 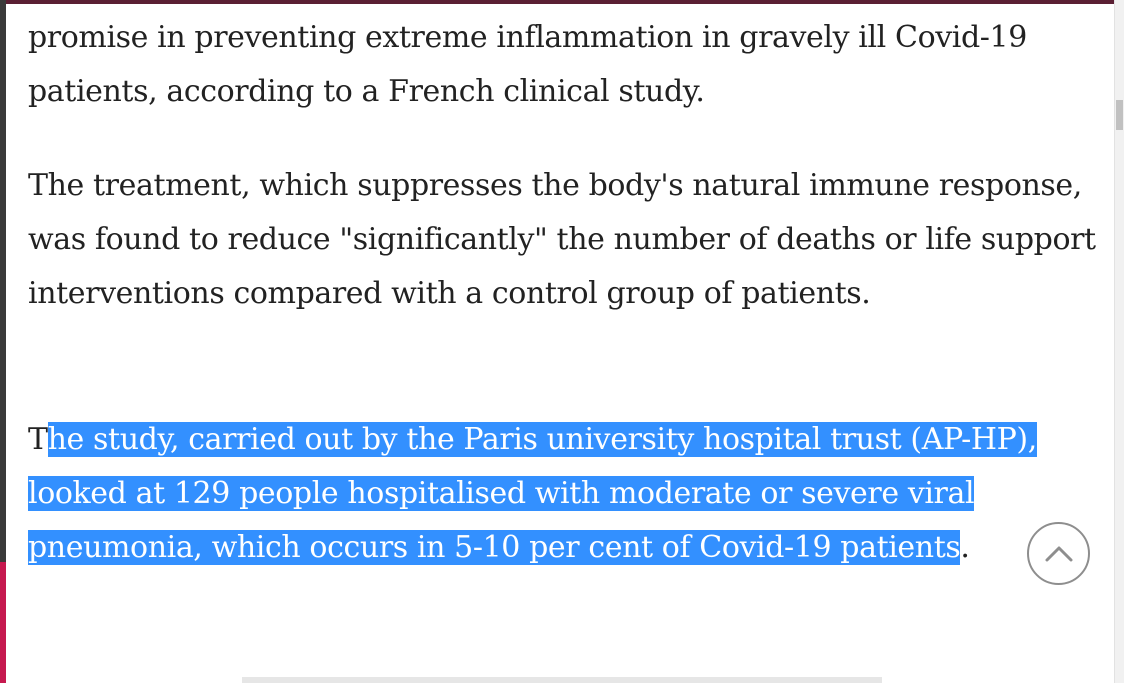 I want to click on text-after-selection: ., so click(x=965, y=547).